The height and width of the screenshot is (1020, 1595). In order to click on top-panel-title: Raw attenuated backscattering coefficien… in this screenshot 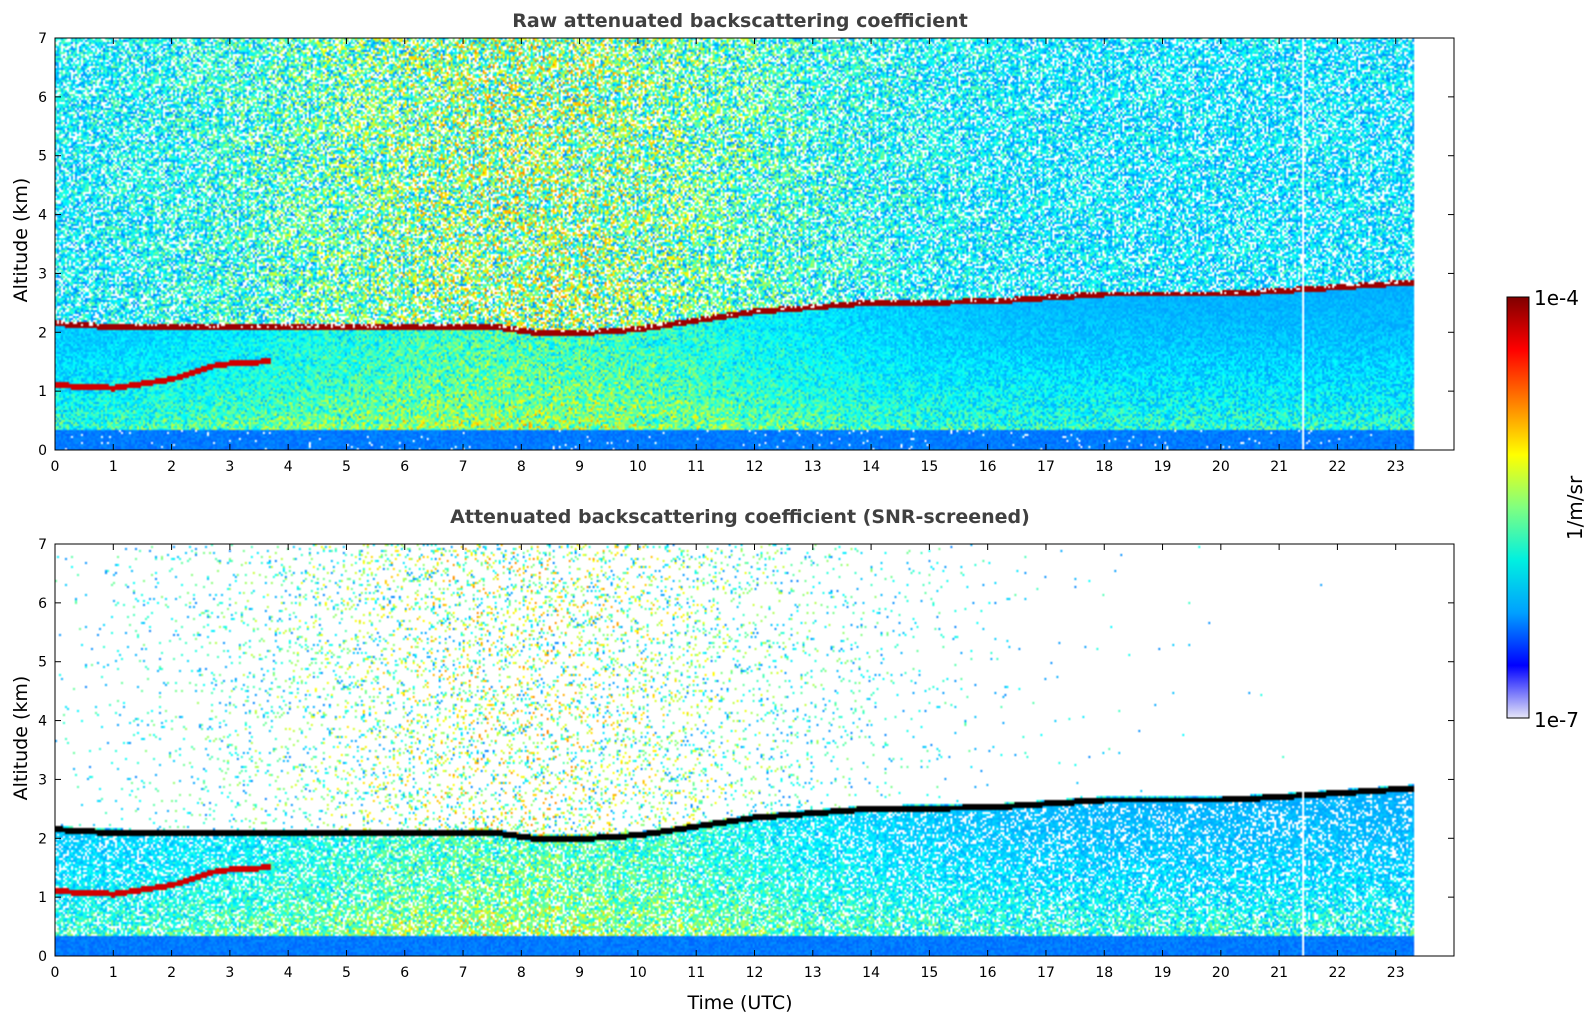, I will do `click(740, 21)`.